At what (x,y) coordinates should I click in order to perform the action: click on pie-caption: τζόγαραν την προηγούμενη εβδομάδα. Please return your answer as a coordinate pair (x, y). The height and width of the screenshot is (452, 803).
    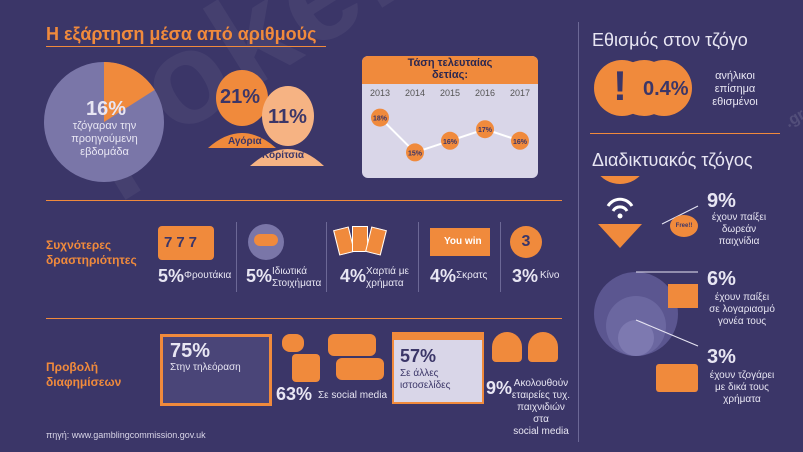
    Looking at the image, I should click on (104, 139).